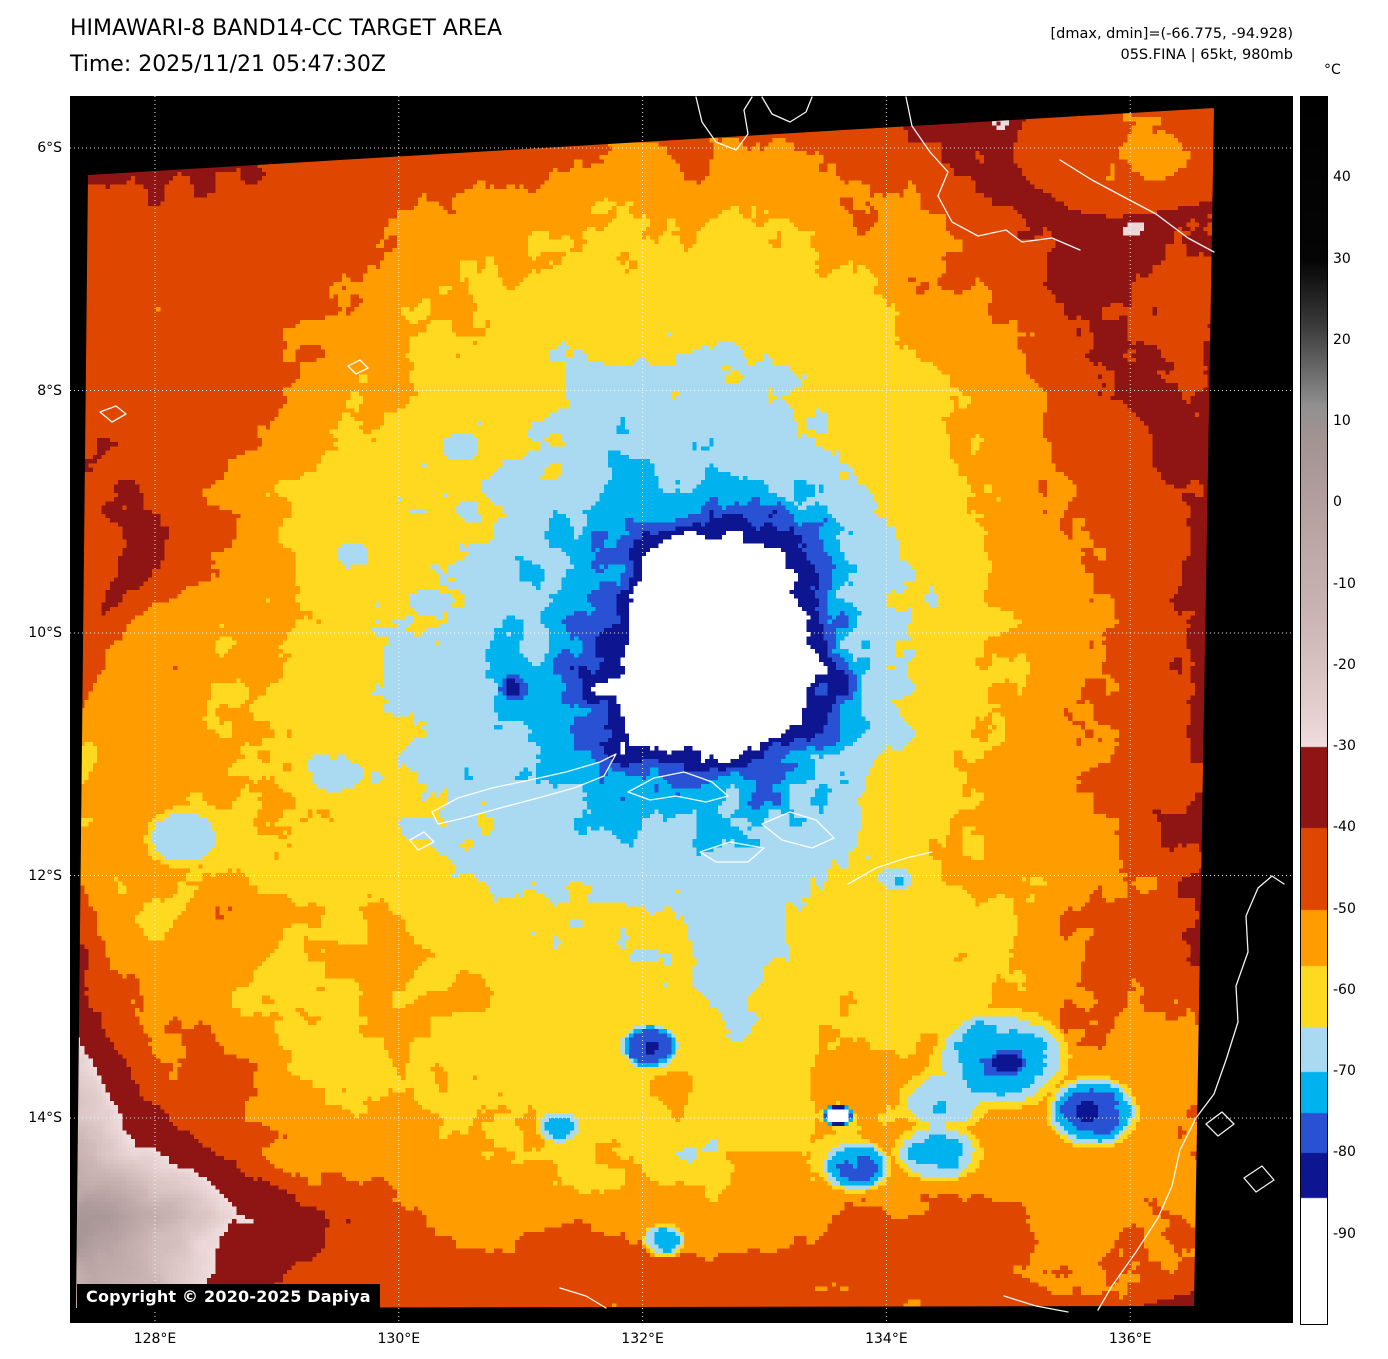 The width and height of the screenshot is (1388, 1359). What do you see at coordinates (49, 148) in the screenshot?
I see `lat-tick-label: 6°S` at bounding box center [49, 148].